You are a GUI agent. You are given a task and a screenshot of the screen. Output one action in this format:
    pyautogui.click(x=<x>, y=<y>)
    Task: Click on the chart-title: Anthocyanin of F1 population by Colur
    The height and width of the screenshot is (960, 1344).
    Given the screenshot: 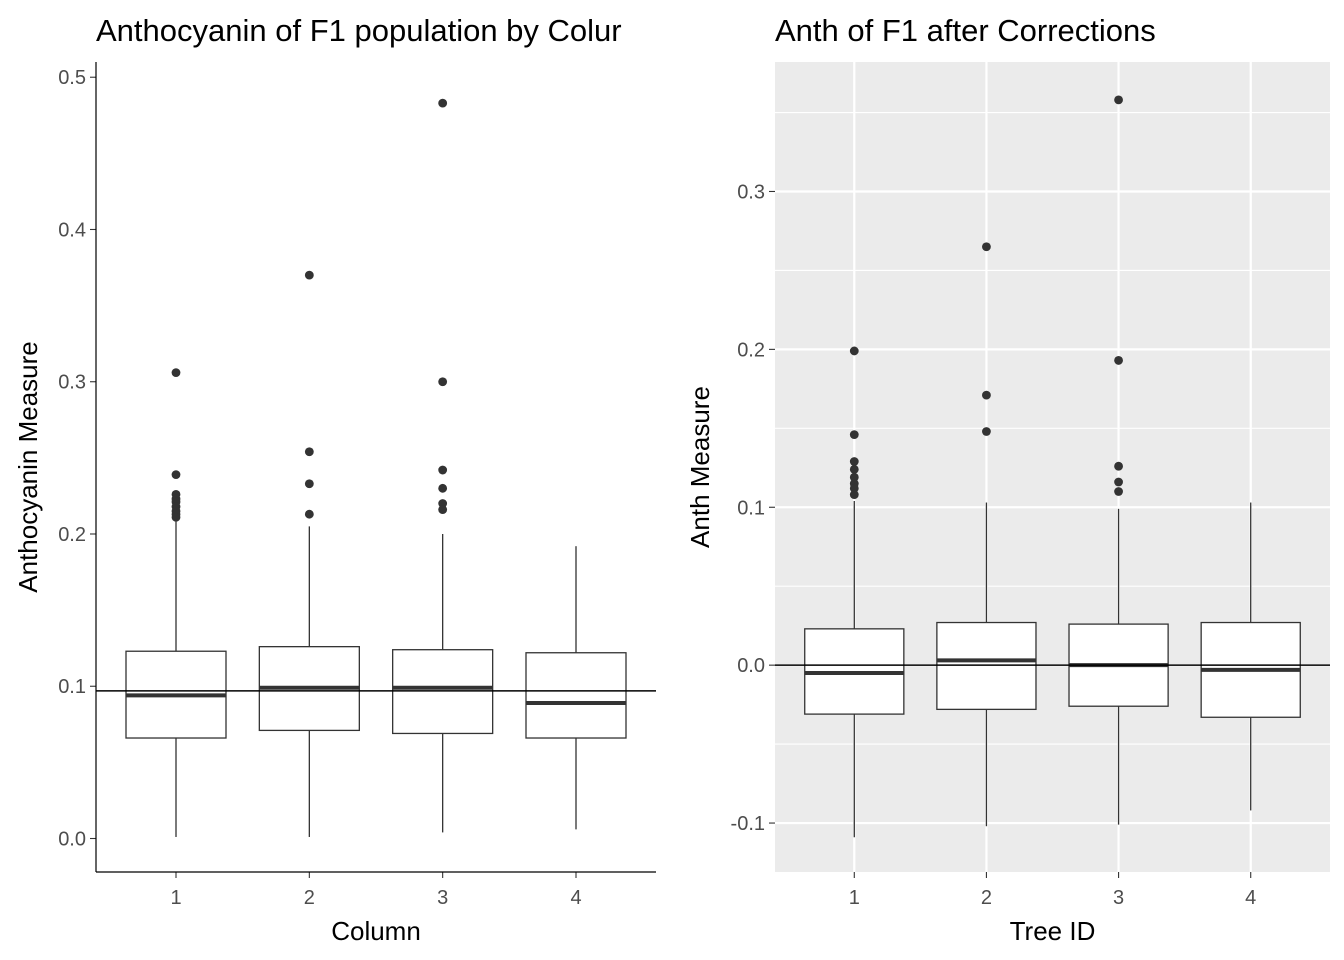 What is the action you would take?
    pyautogui.click(x=359, y=30)
    